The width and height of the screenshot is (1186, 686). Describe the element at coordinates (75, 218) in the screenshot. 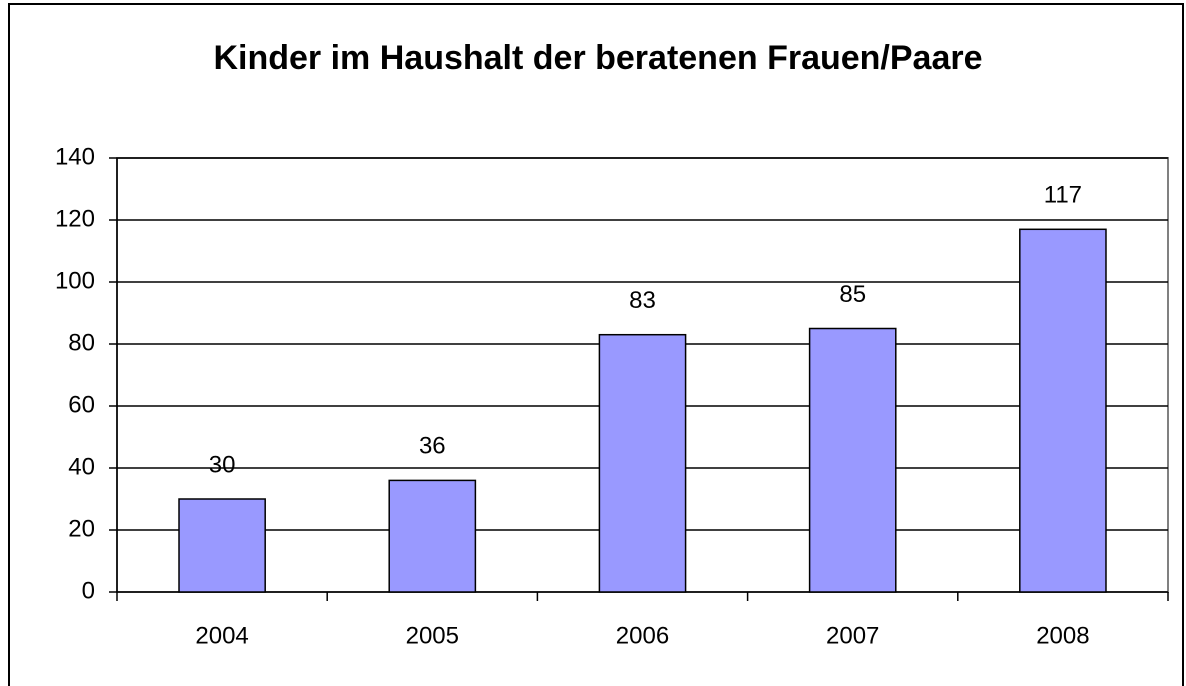

I see `y-tick-label: 120` at that location.